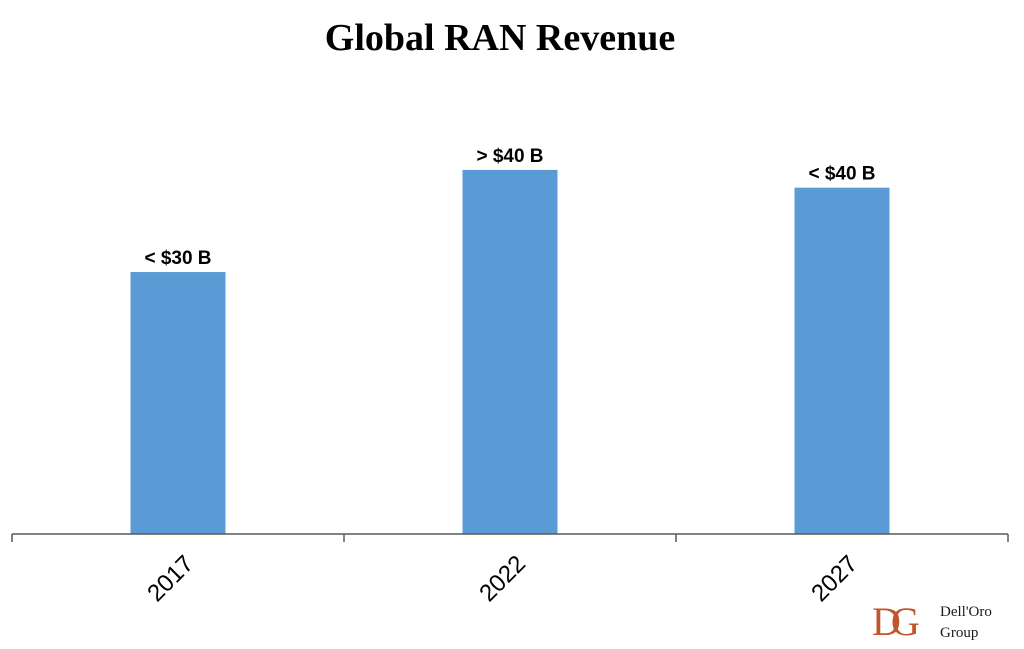  Describe the element at coordinates (966, 612) in the screenshot. I see `logo-line-1: Dell'Oro` at that location.